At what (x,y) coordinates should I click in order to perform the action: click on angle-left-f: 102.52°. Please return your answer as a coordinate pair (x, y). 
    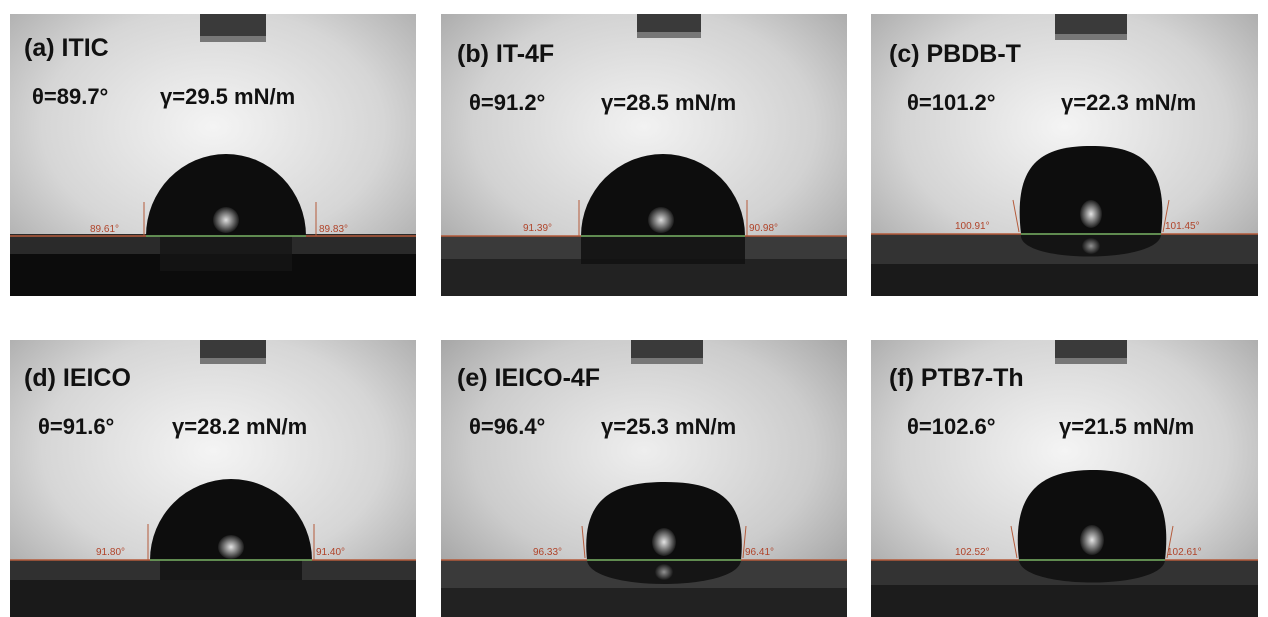
    Looking at the image, I should click on (972, 552).